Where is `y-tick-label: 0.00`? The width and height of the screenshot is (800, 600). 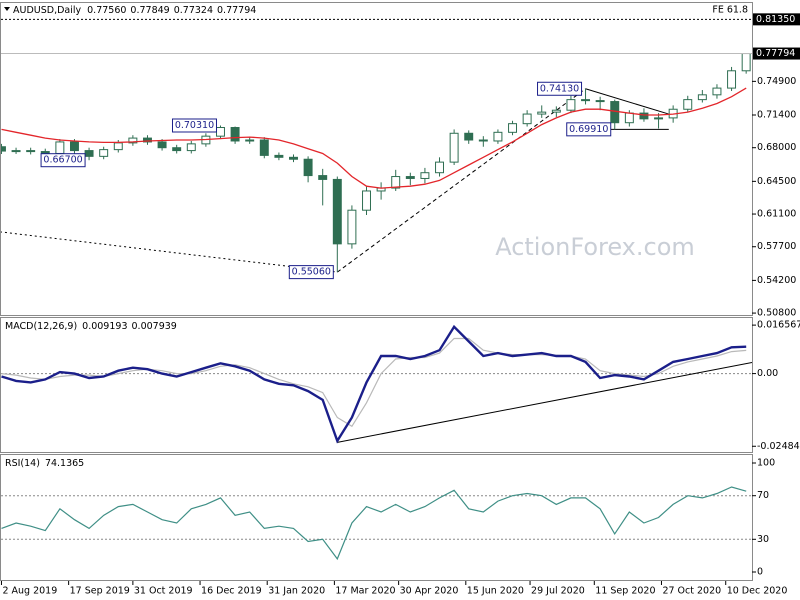 y-tick-label: 0.00 is located at coordinates (767, 373).